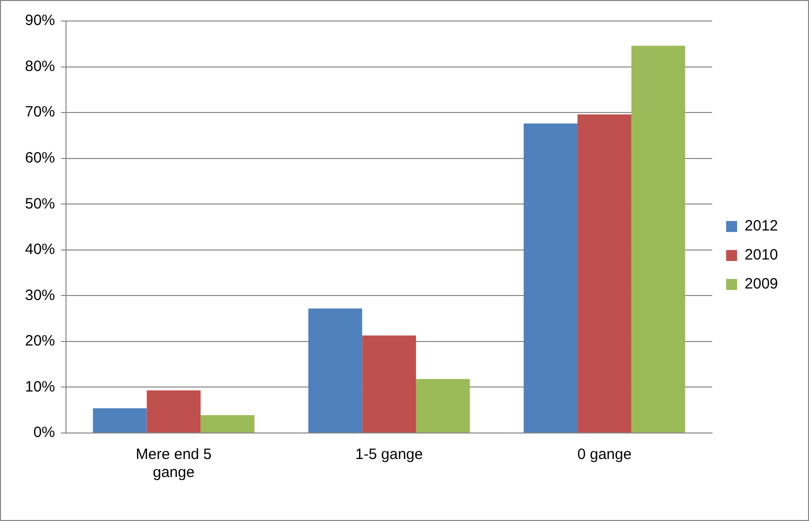 The image size is (809, 521). Describe the element at coordinates (40, 249) in the screenshot. I see `y-tick-label: 40%` at that location.